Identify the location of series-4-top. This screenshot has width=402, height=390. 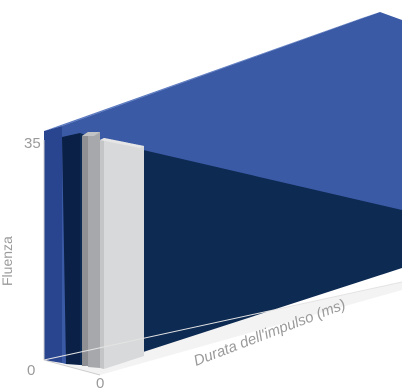
(122, 143).